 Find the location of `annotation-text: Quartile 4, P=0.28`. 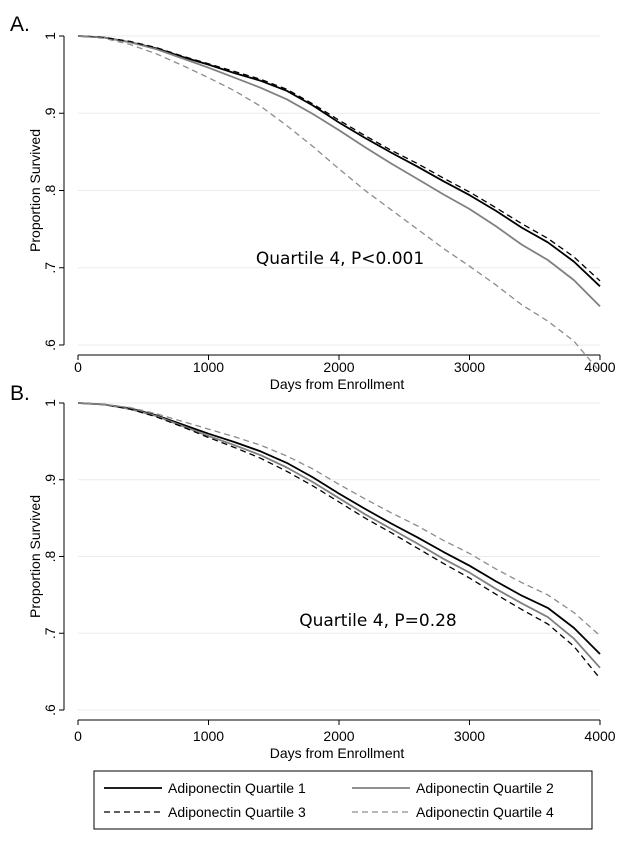

annotation-text: Quartile 4, P=0.28 is located at coordinates (378, 621).